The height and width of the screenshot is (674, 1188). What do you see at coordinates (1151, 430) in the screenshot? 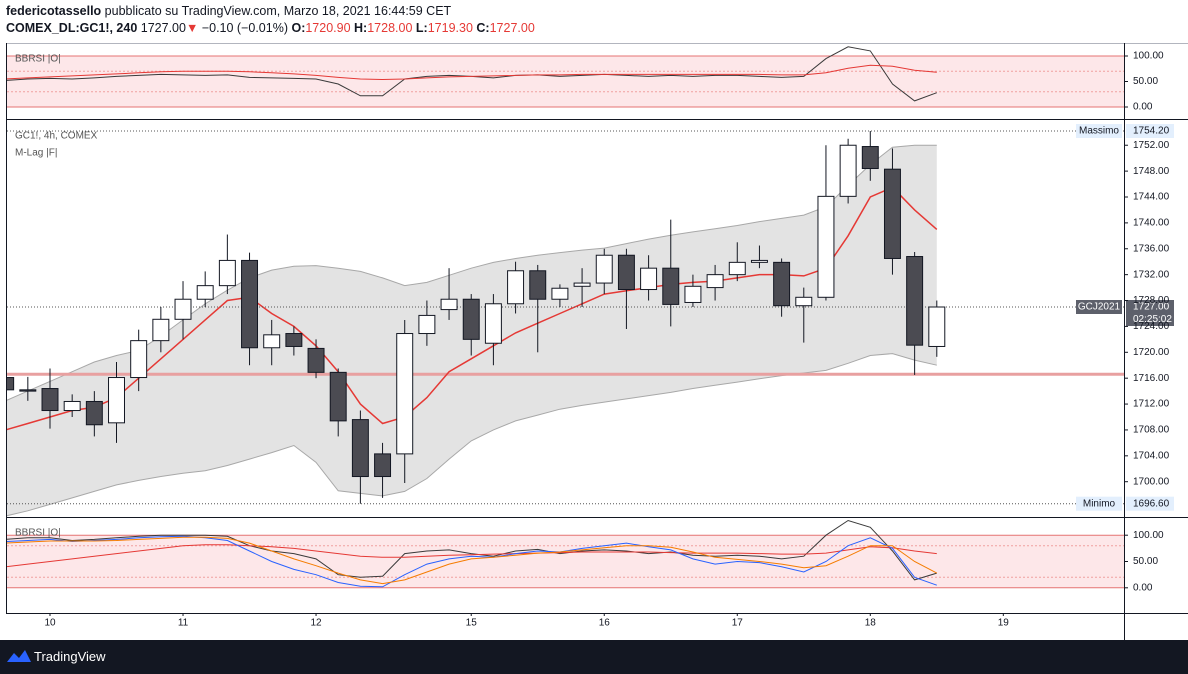
I see `y-tick-label: 1708.00` at bounding box center [1151, 430].